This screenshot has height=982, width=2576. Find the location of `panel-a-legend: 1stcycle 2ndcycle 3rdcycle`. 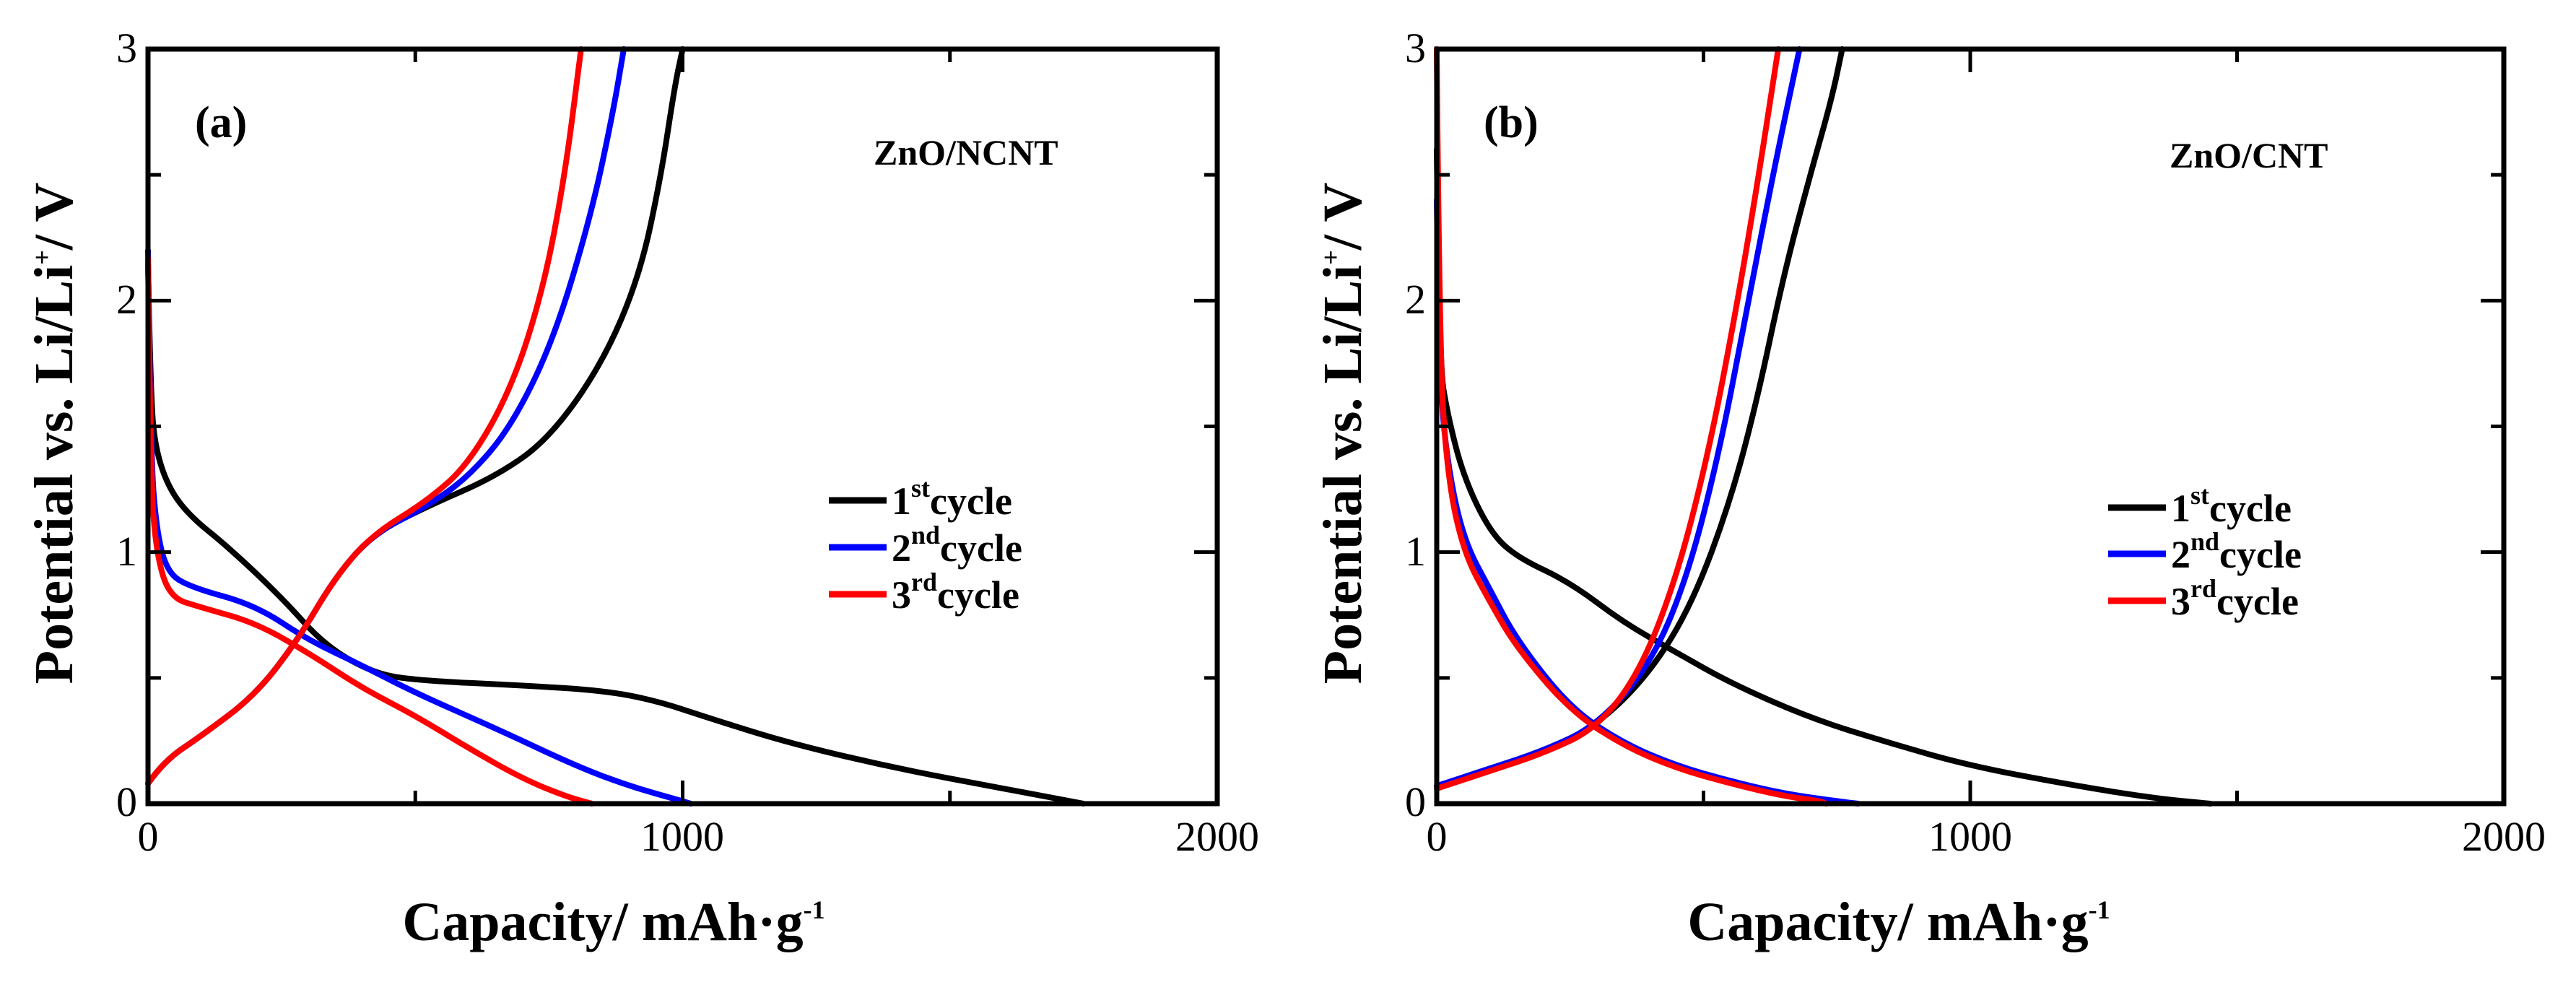

panel-a-legend: 1stcycle 2ndcycle 3rdcycle is located at coordinates (925, 545).